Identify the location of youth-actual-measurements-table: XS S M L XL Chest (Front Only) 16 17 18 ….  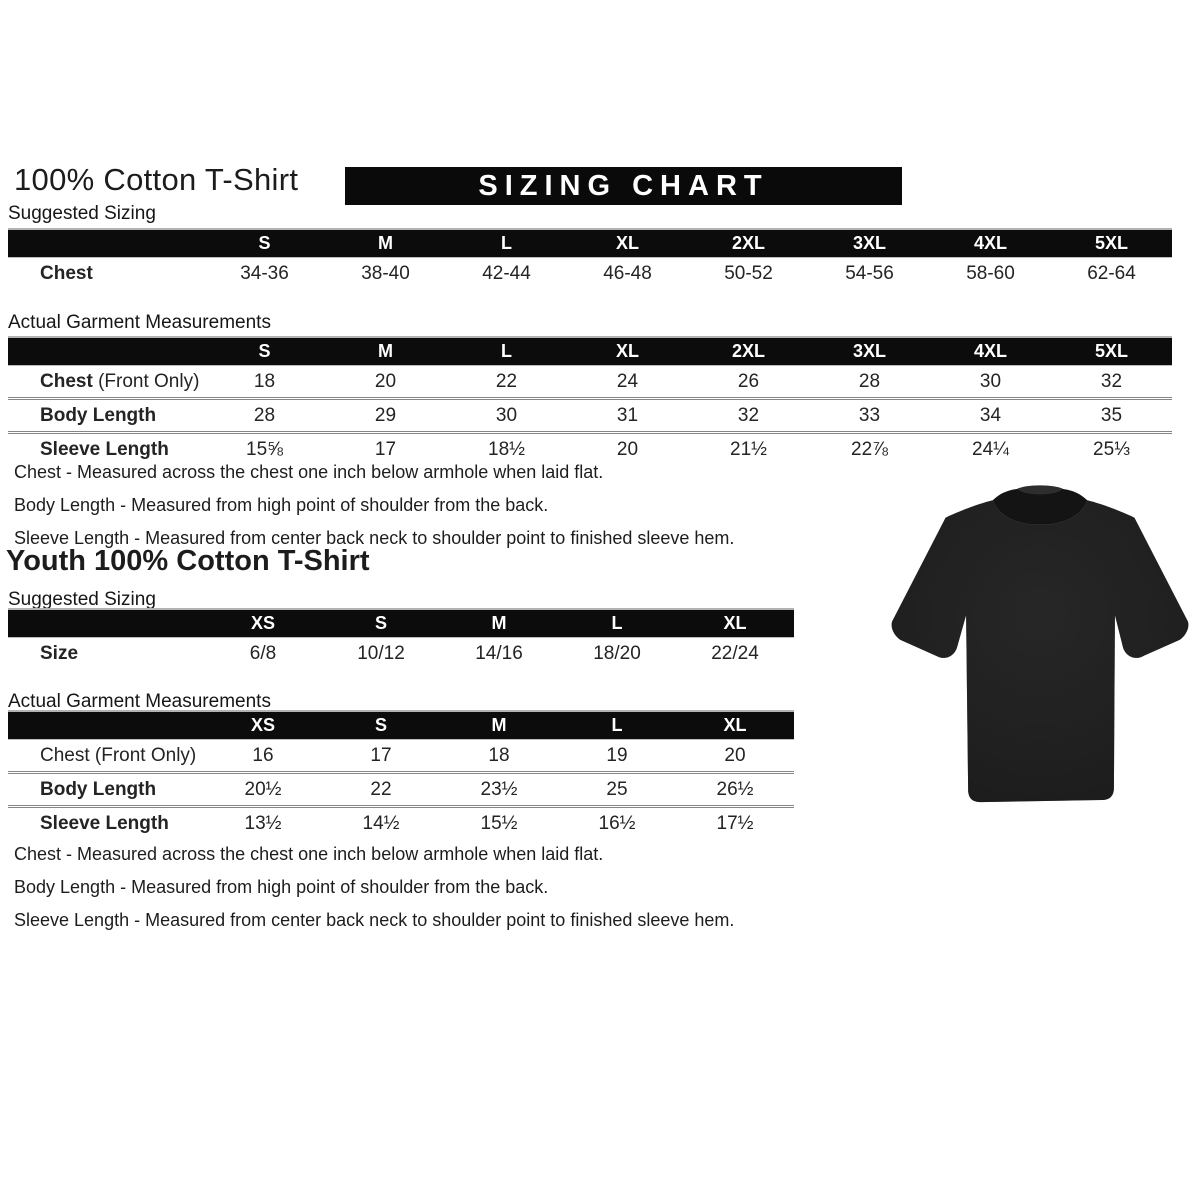
(401, 774).